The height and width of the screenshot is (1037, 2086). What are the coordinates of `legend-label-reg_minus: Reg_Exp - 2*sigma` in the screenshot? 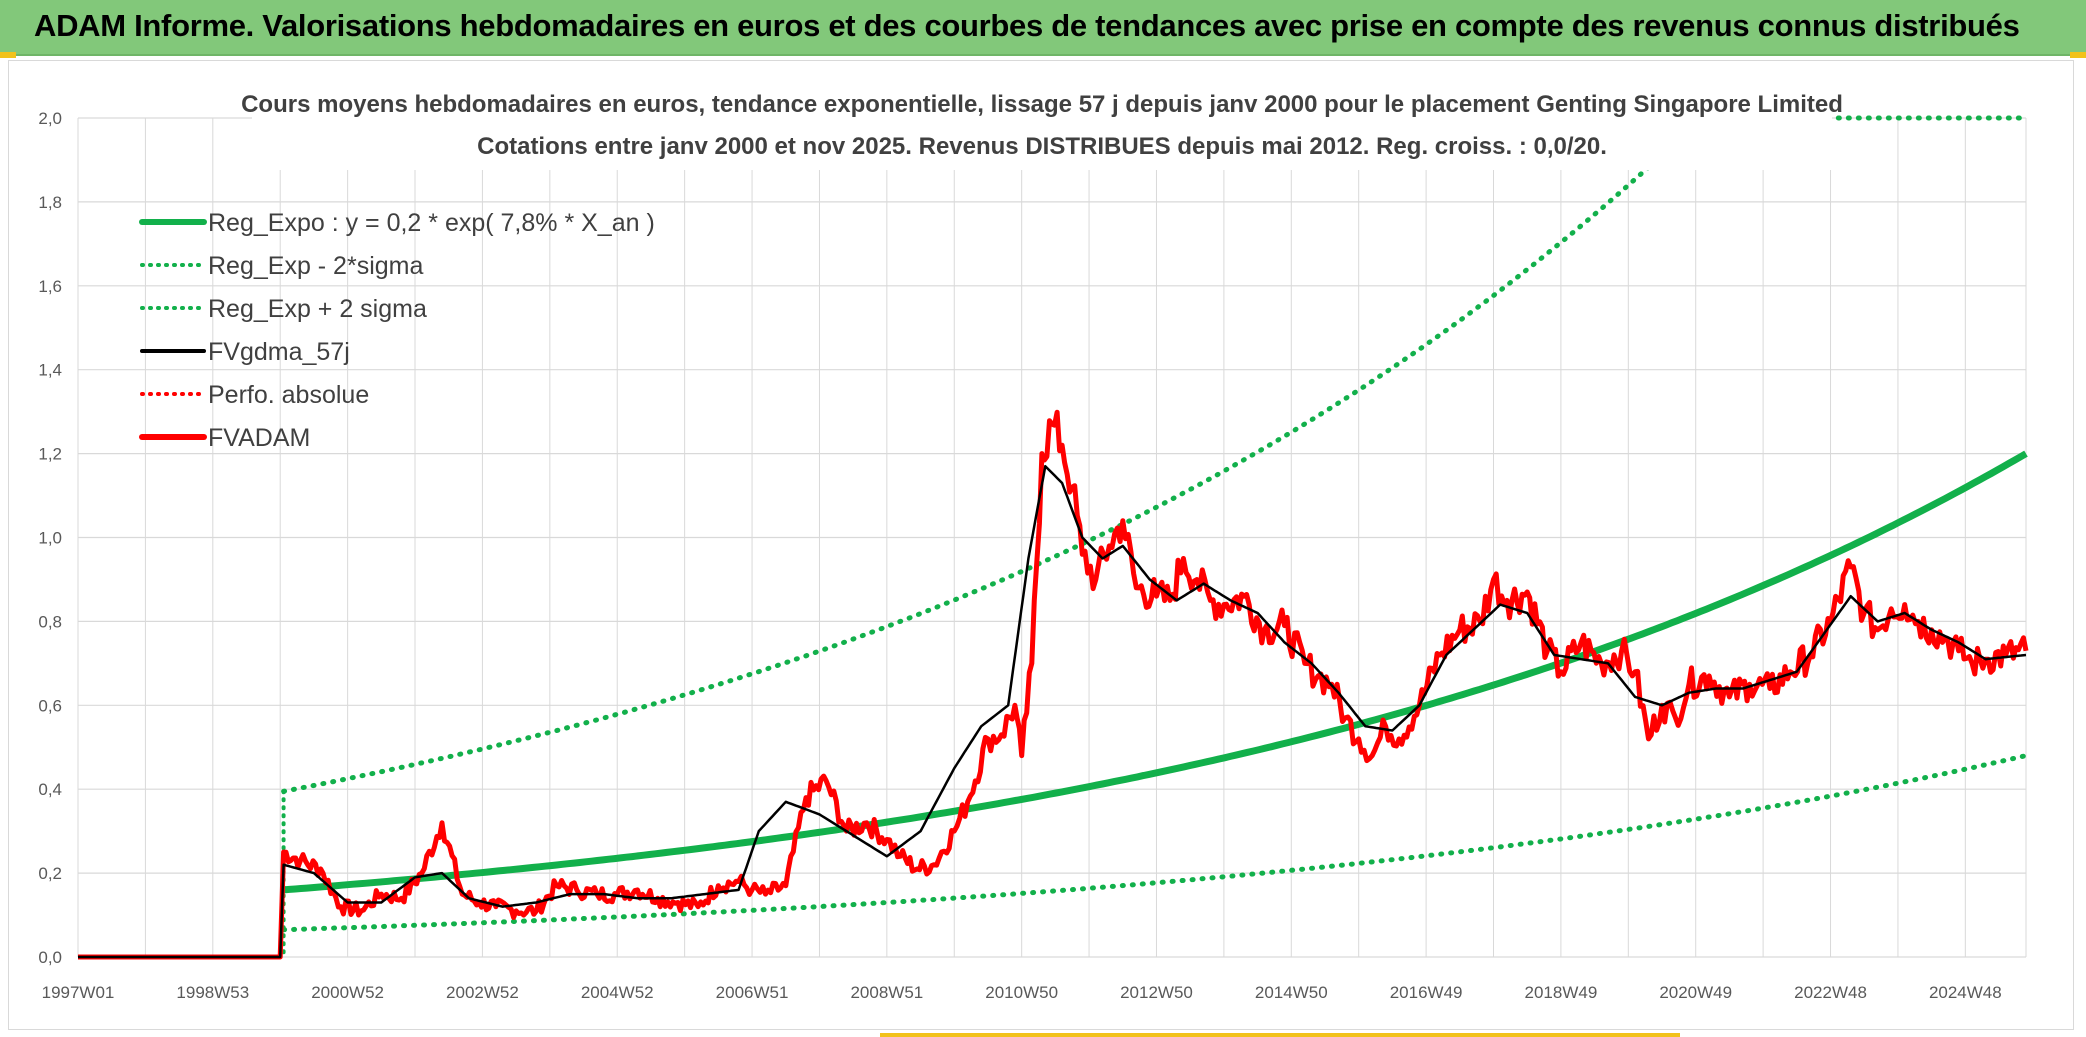 It's located at (315, 266).